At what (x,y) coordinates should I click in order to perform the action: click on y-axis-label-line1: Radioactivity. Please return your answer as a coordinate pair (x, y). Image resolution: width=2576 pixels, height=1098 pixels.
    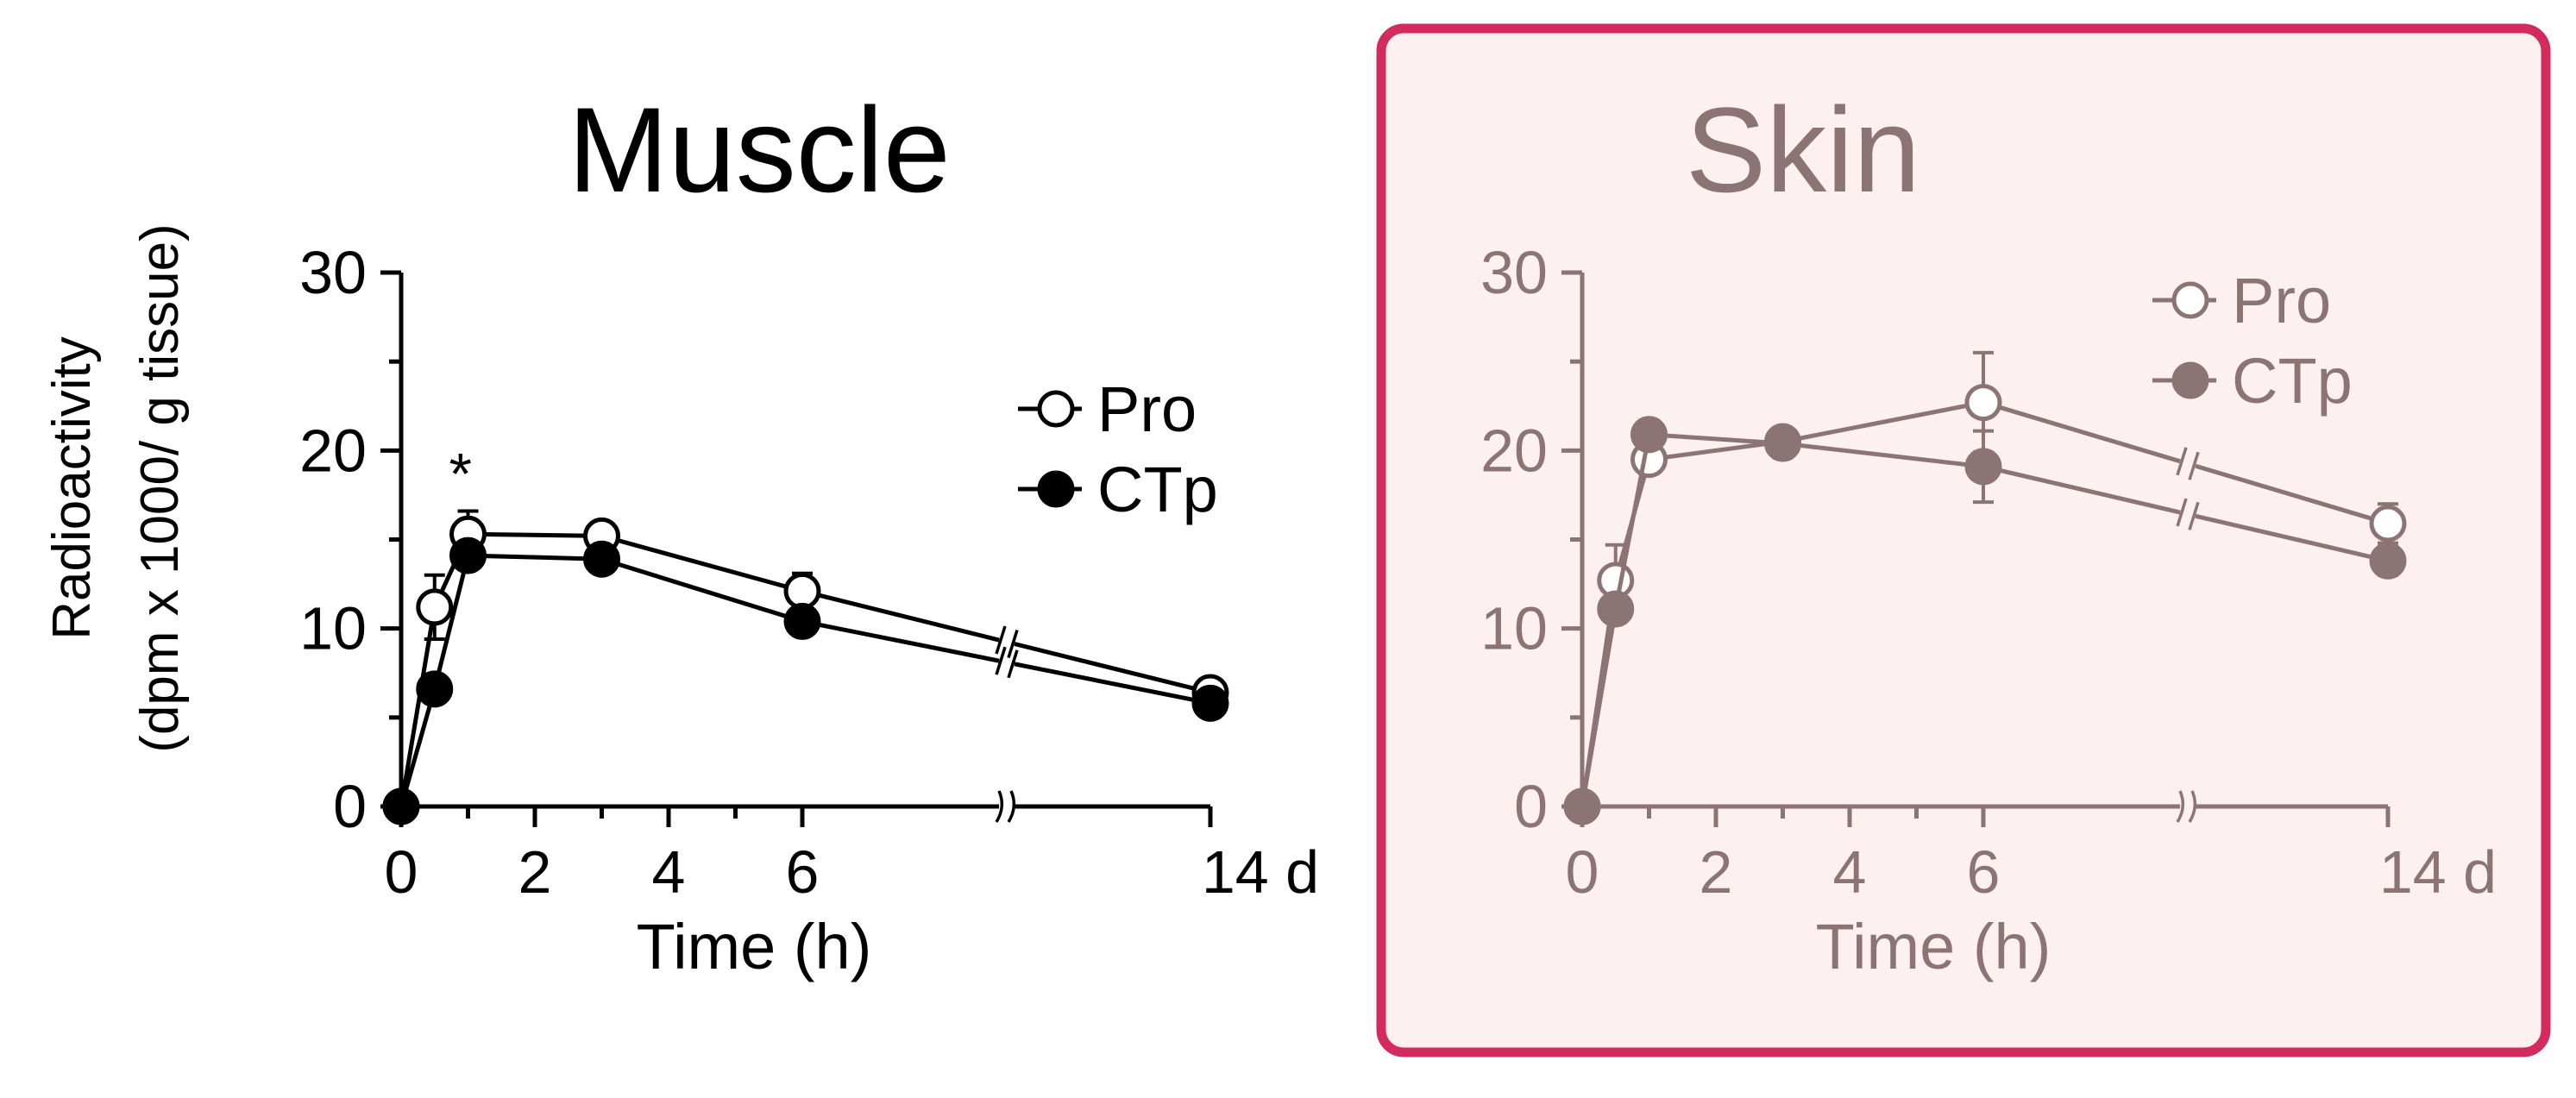
    Looking at the image, I should click on (72, 487).